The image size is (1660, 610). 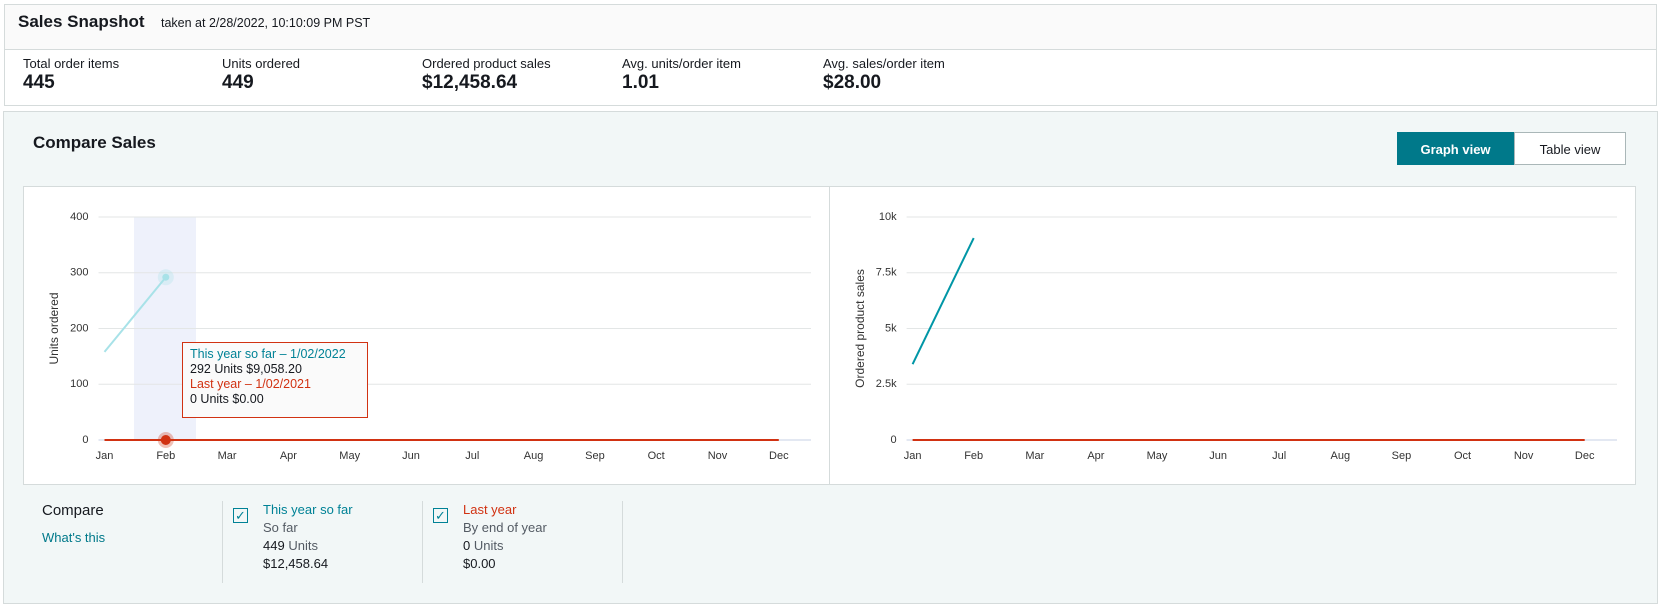 I want to click on units-value: 449, so click(x=274, y=545).